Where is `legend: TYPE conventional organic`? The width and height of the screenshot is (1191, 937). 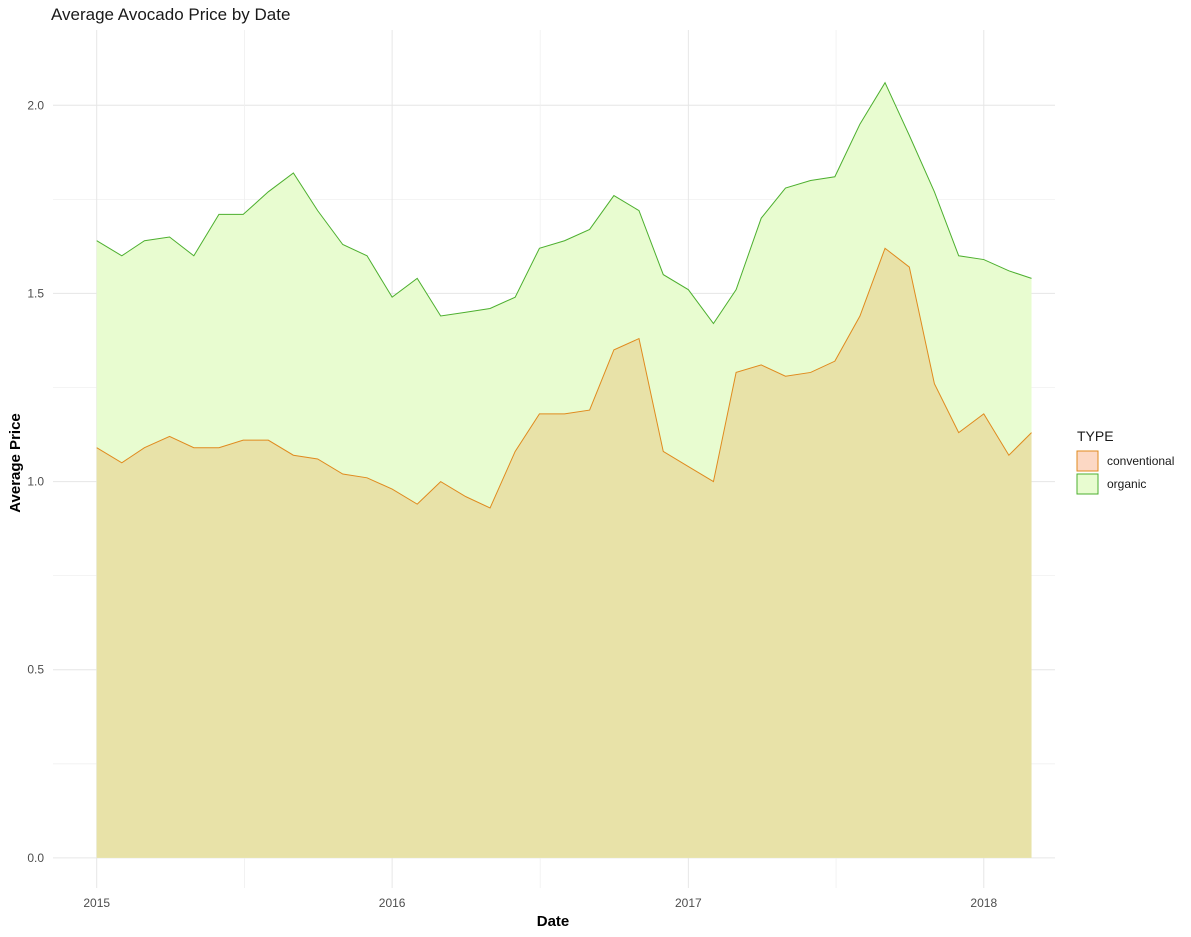
legend: TYPE conventional organic is located at coordinates (1125, 461).